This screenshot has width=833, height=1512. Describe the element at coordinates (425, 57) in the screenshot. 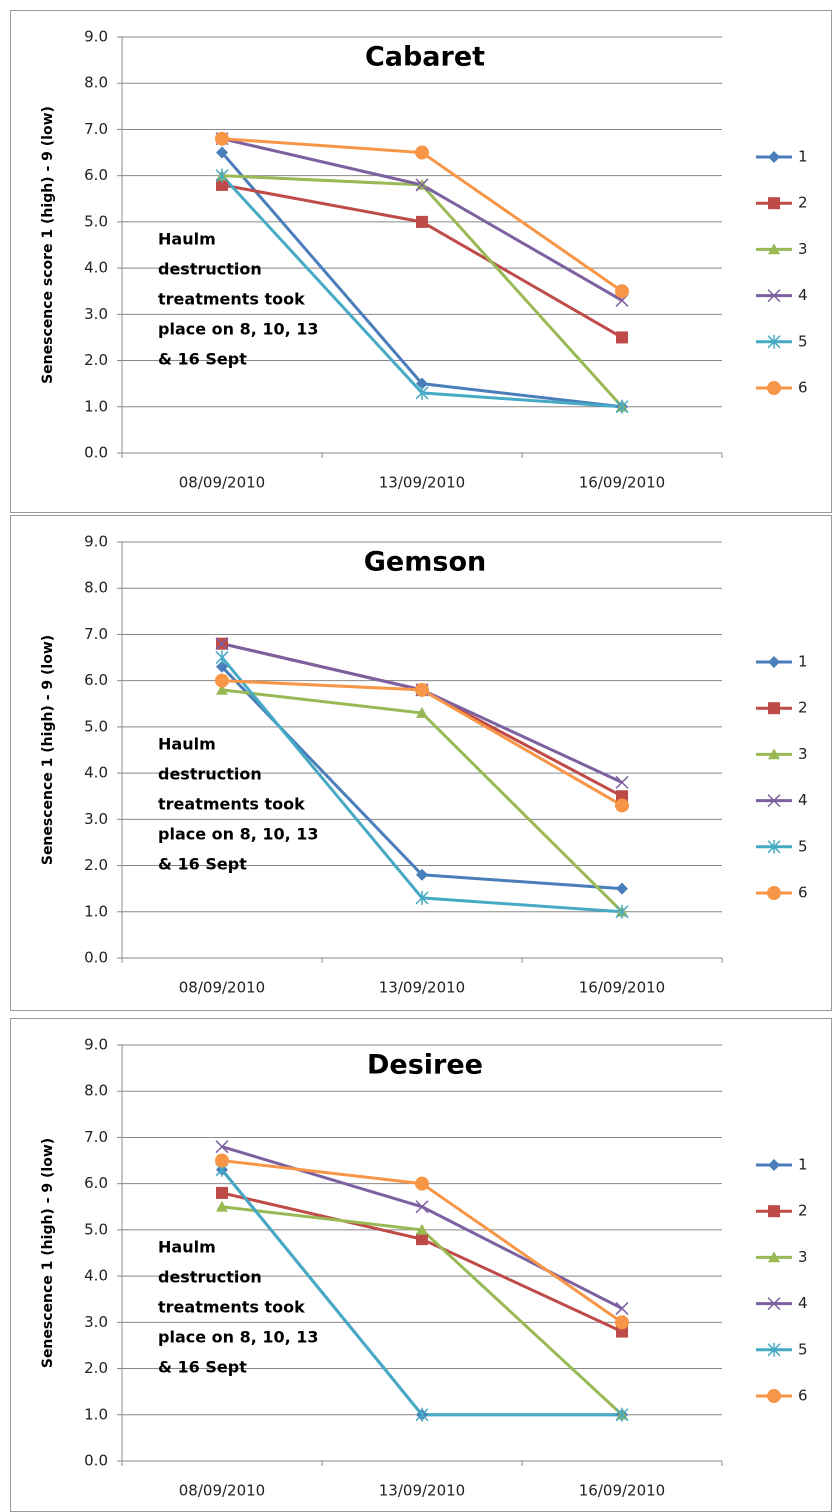

I see `chart-title: Cabaret` at that location.